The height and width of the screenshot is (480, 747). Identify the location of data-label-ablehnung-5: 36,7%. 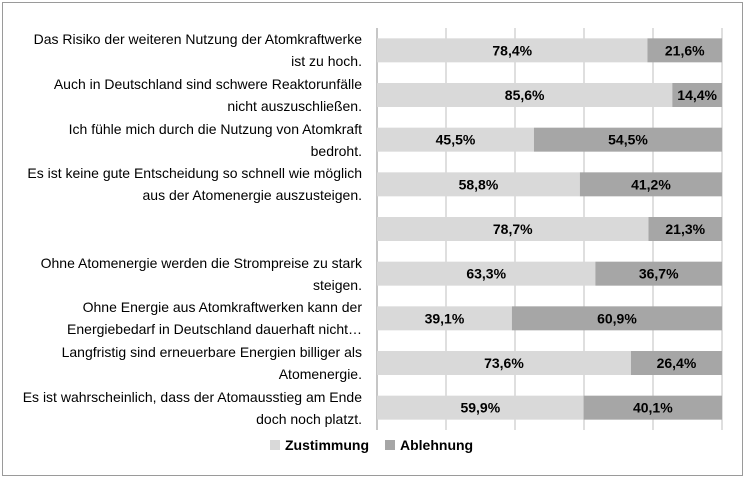
(659, 274).